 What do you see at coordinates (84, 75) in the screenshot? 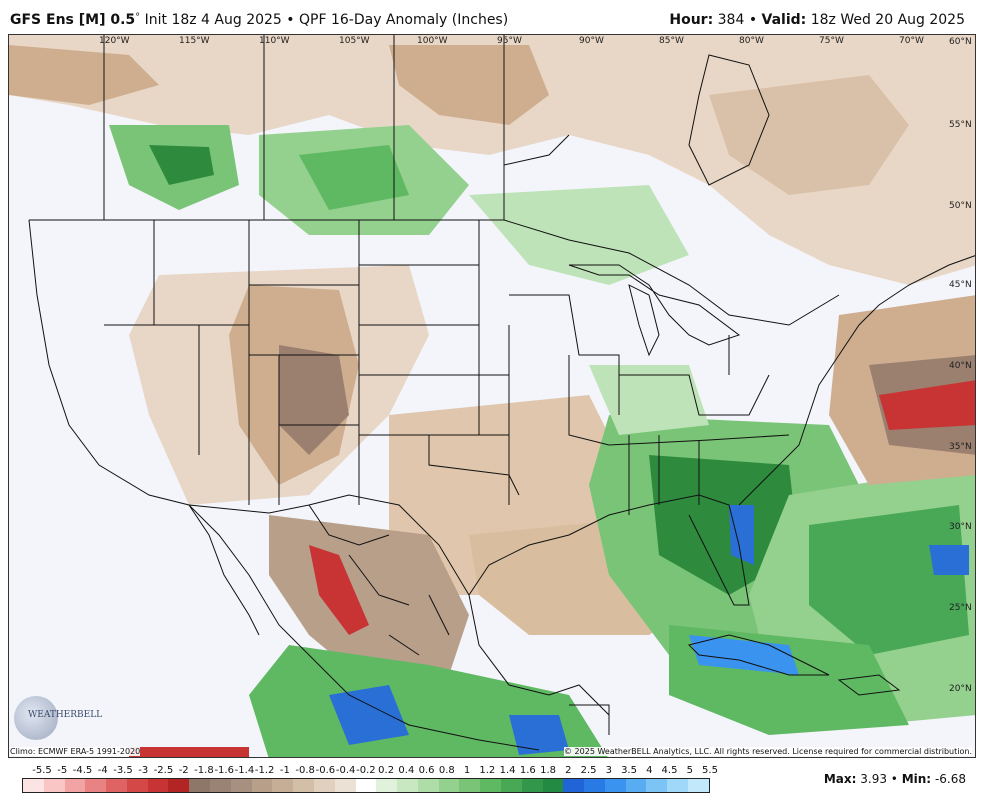
I see `dry-region-nw` at bounding box center [84, 75].